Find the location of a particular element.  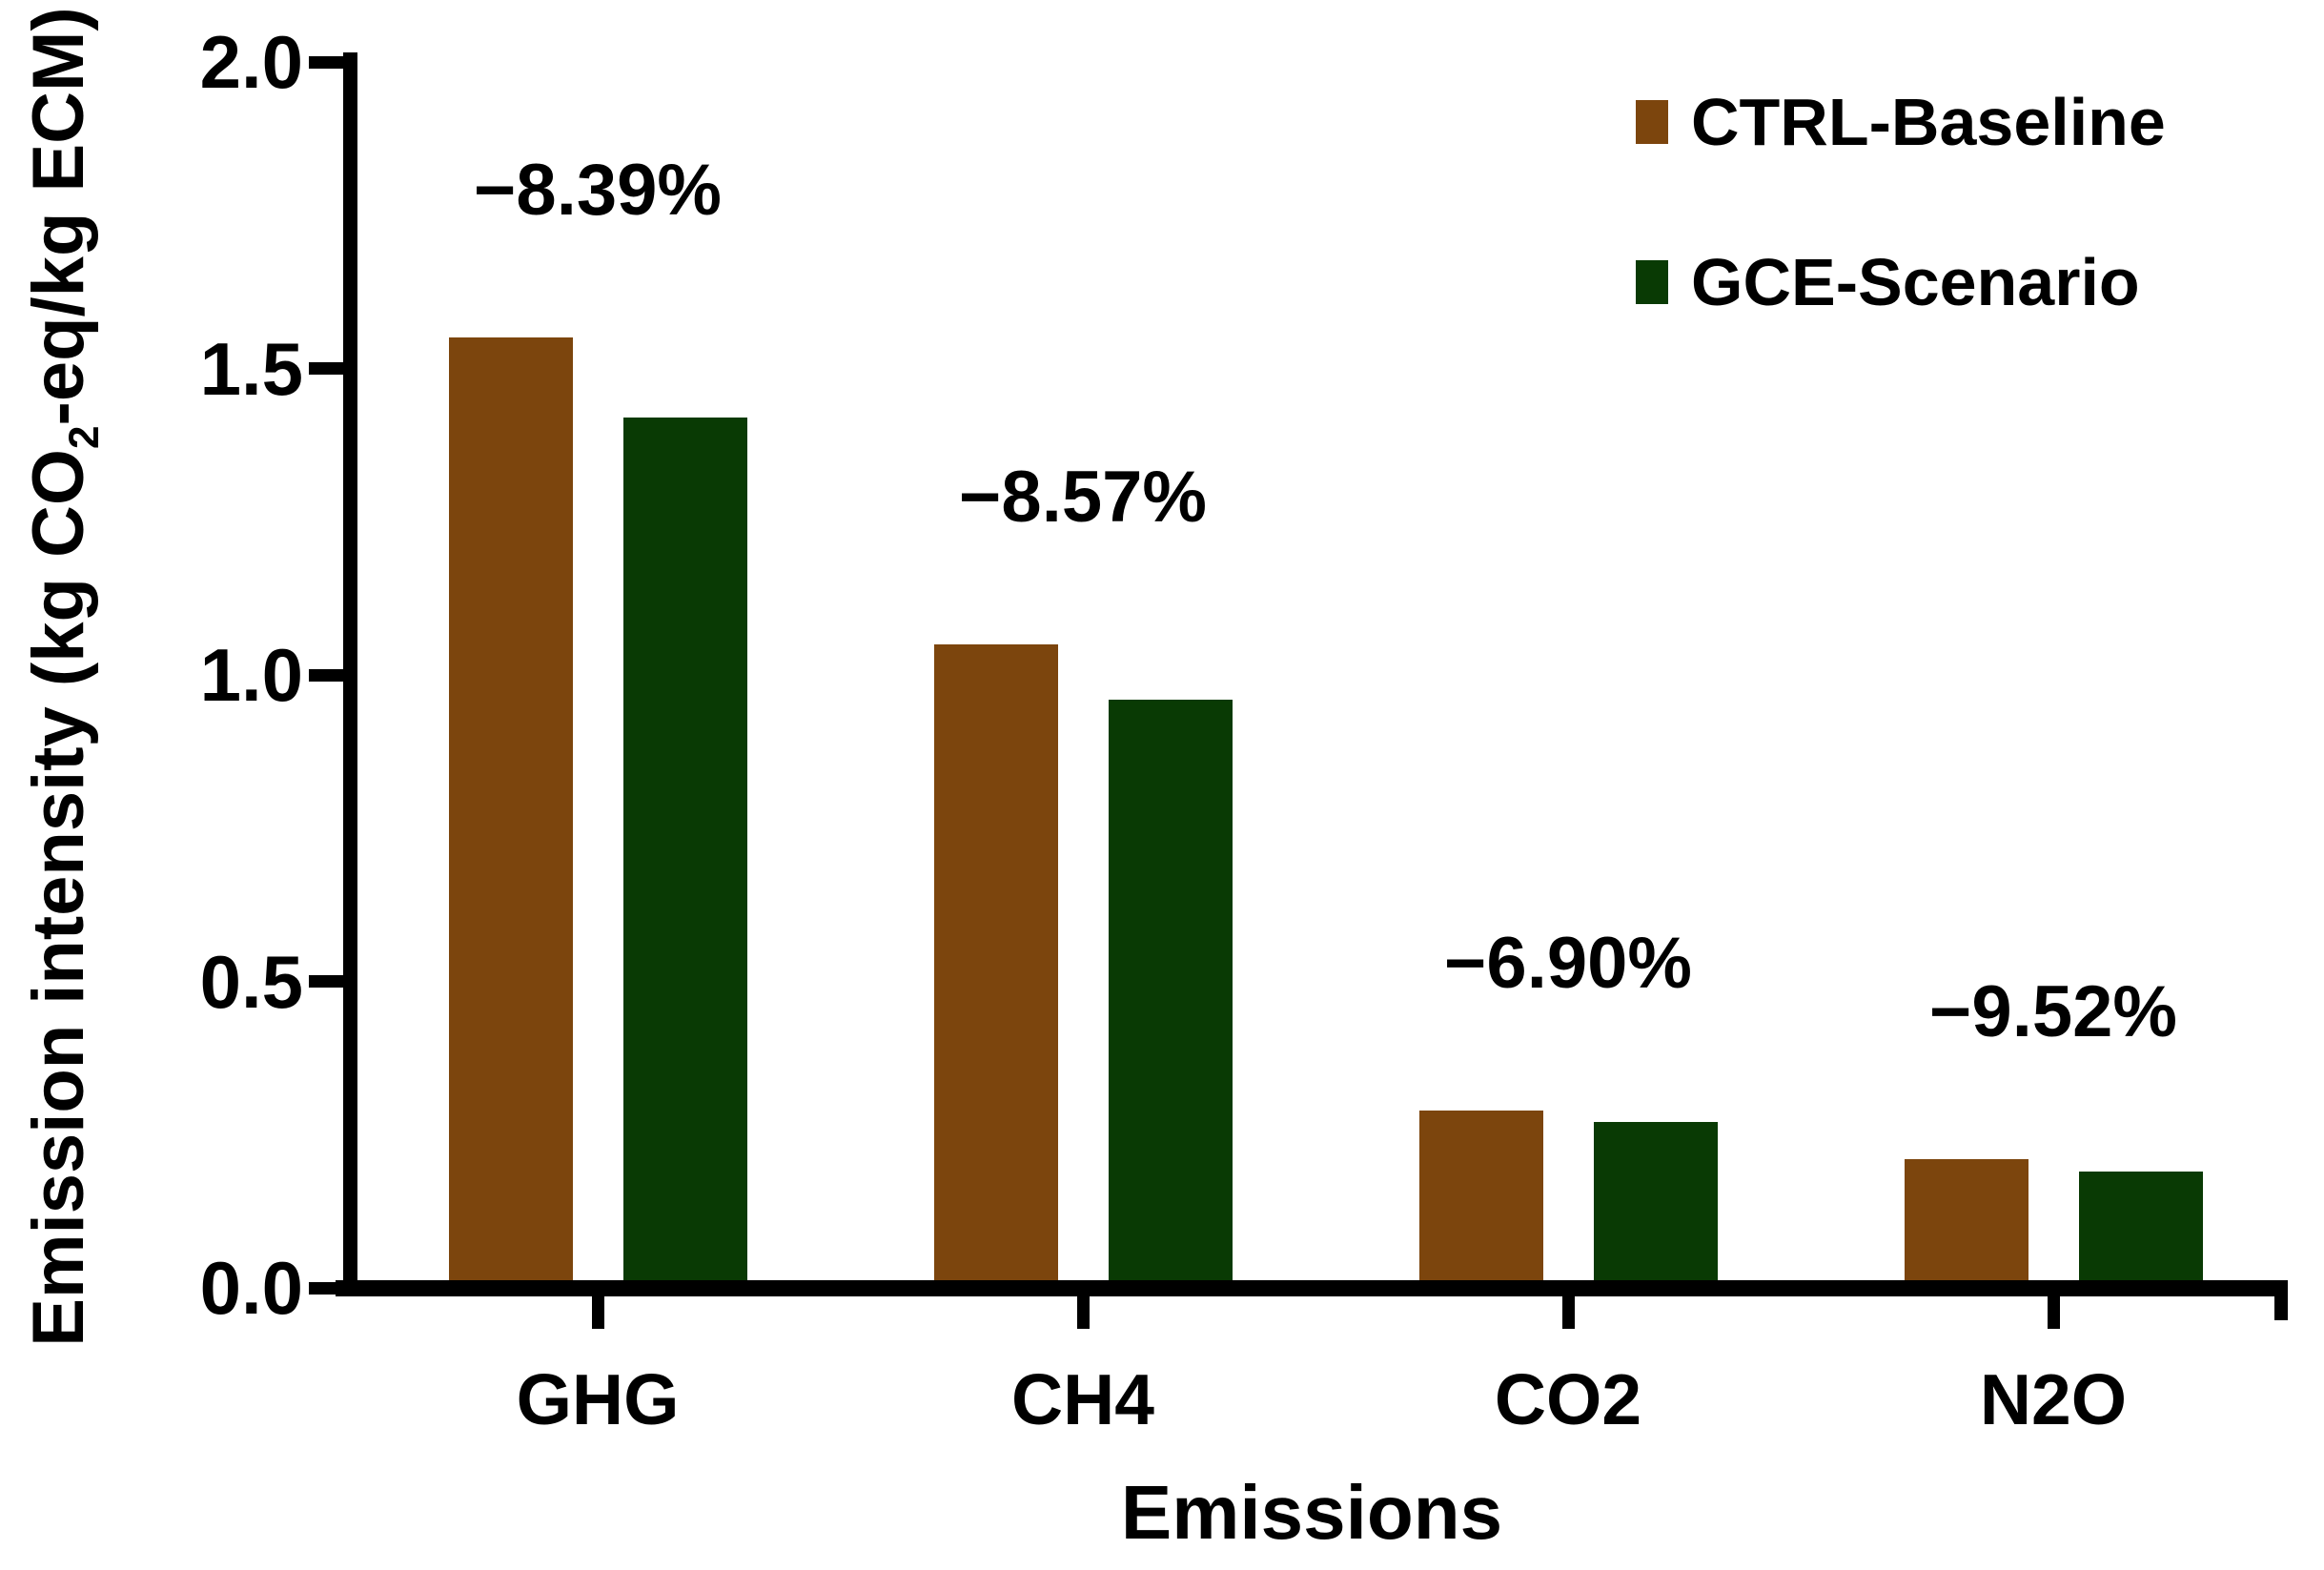

x-axis-line is located at coordinates (1312, 1288).